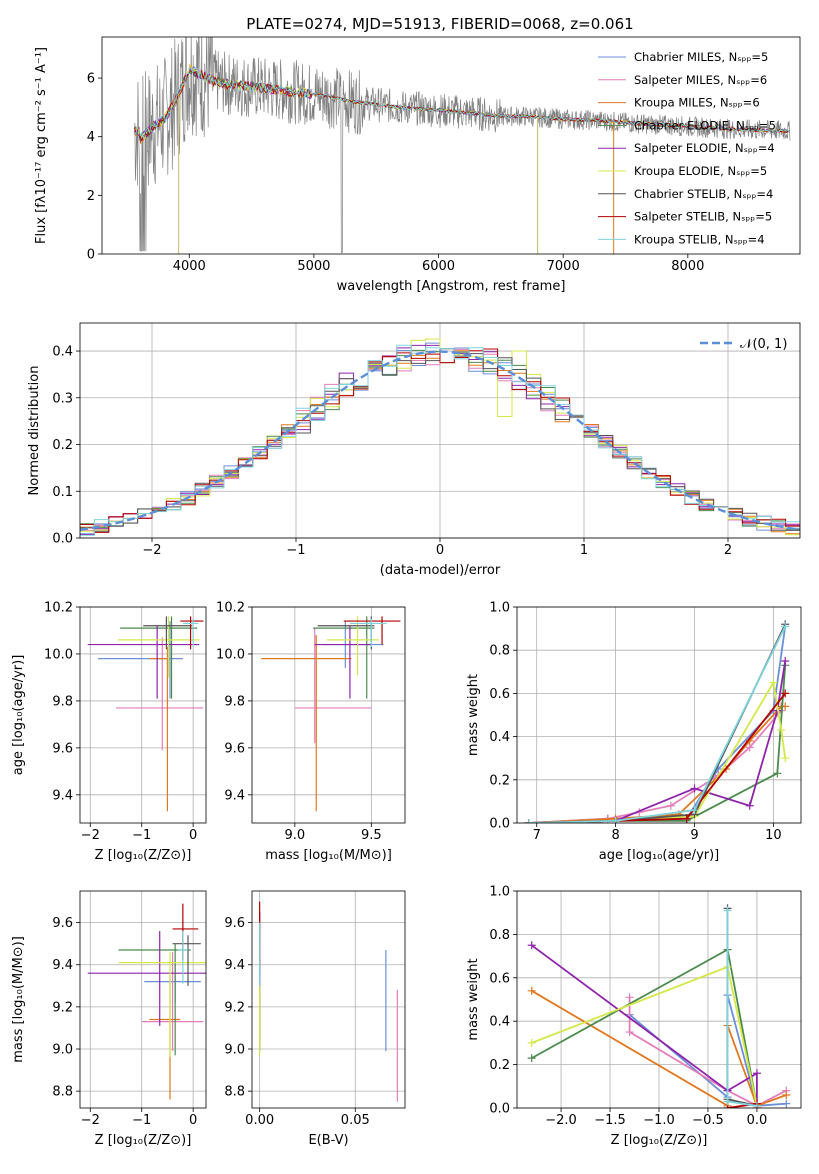 This screenshot has width=819, height=1174. I want to click on x-tick-label: 0.0, so click(757, 1120).